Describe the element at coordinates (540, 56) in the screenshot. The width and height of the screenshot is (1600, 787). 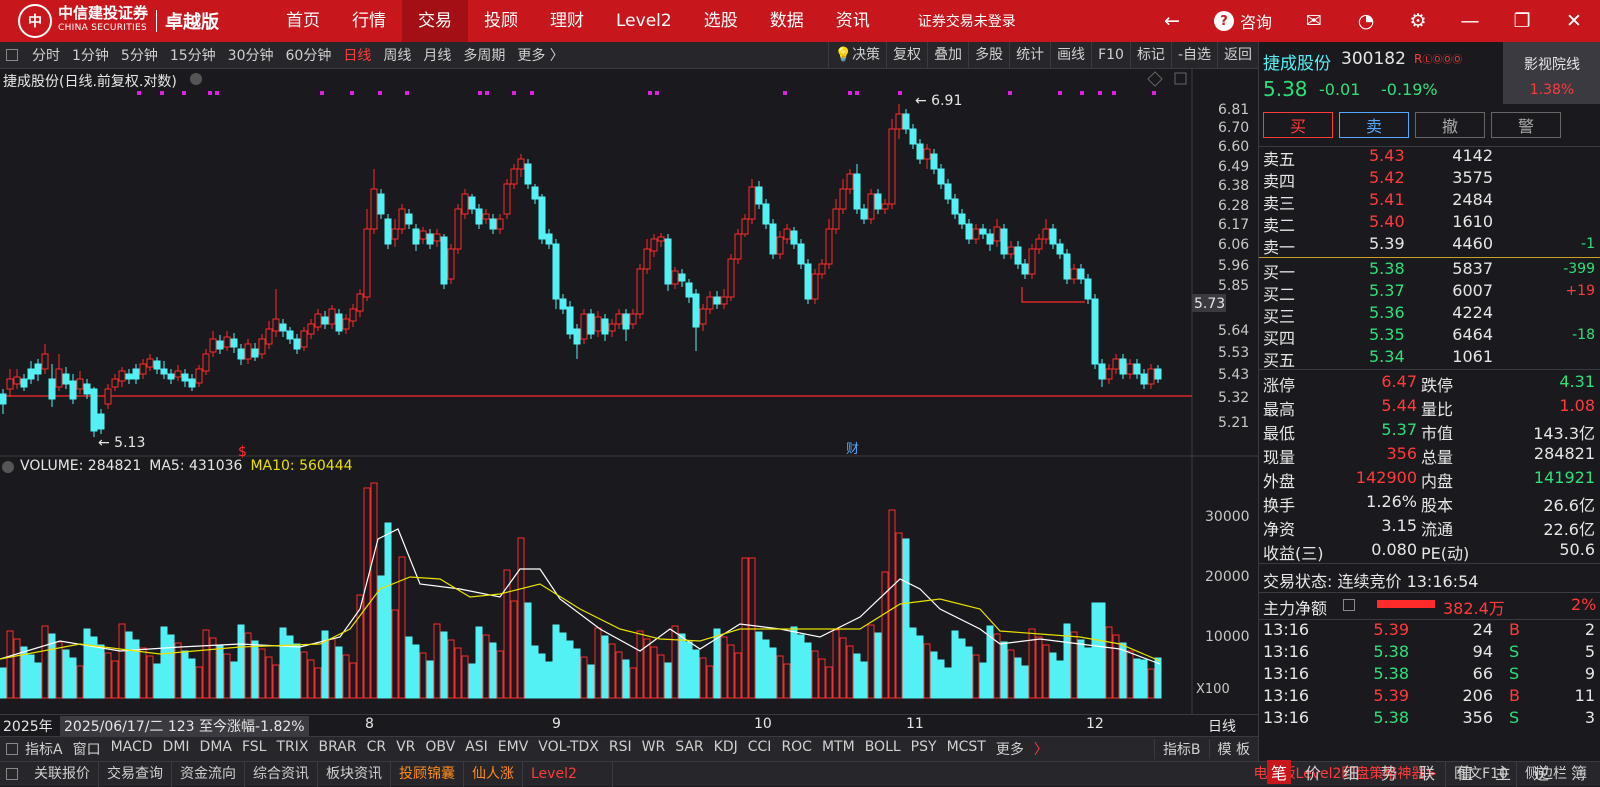
I see `period-10: 更多 〉` at that location.